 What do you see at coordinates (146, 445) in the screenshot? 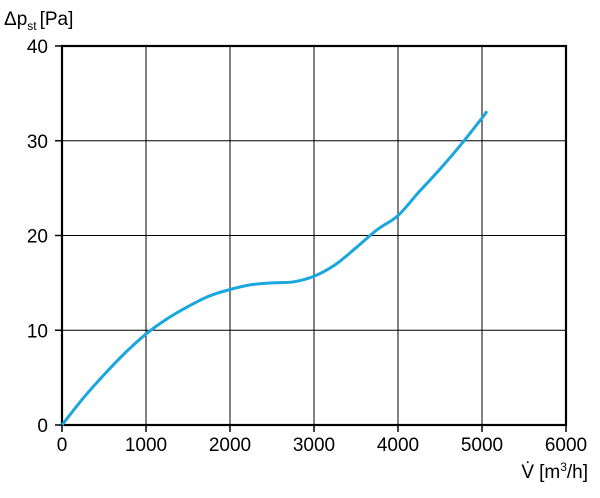
I see `x-tick-label-1000: 1000` at bounding box center [146, 445].